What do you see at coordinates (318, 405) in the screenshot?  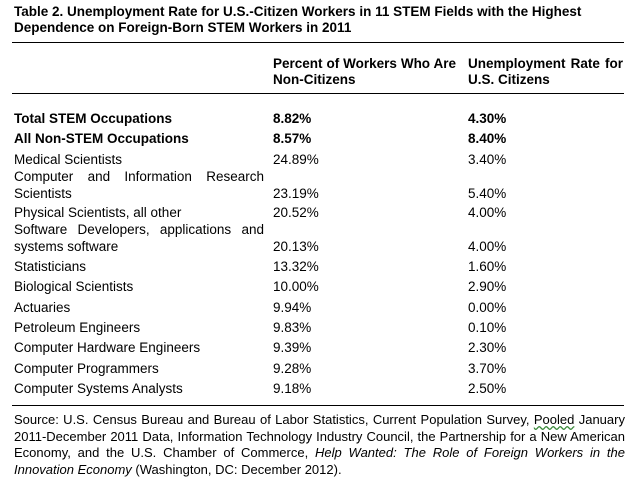 I see `table-bottom-rule` at bounding box center [318, 405].